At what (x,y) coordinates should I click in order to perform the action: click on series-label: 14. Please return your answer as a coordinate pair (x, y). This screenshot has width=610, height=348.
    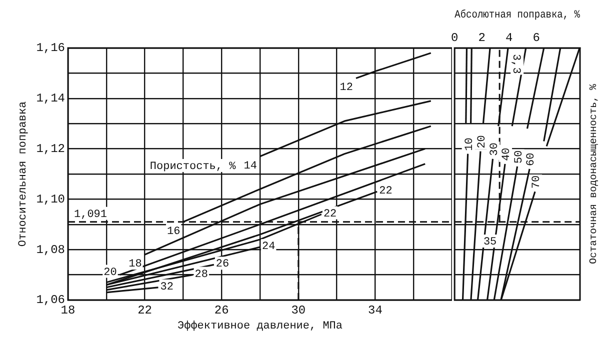
    Looking at the image, I should click on (251, 166).